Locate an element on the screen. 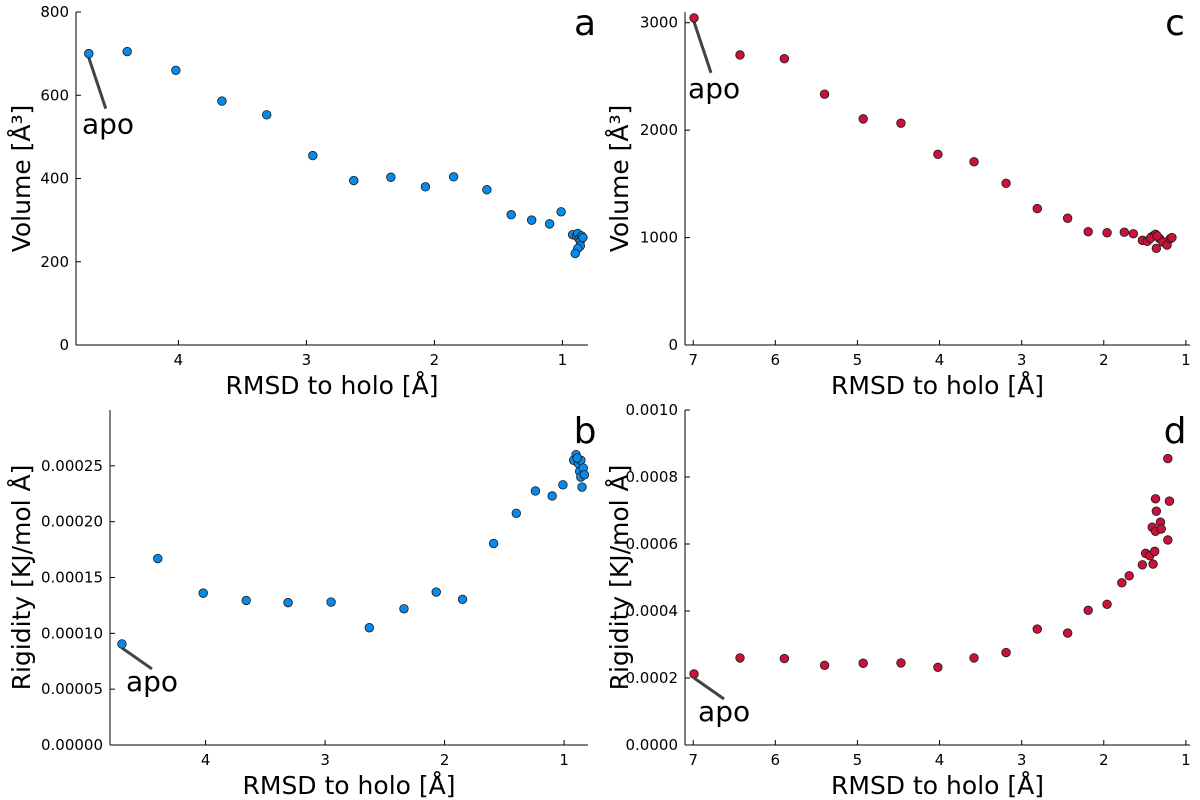  y-tick-label: 0.0004 is located at coordinates (652, 611).